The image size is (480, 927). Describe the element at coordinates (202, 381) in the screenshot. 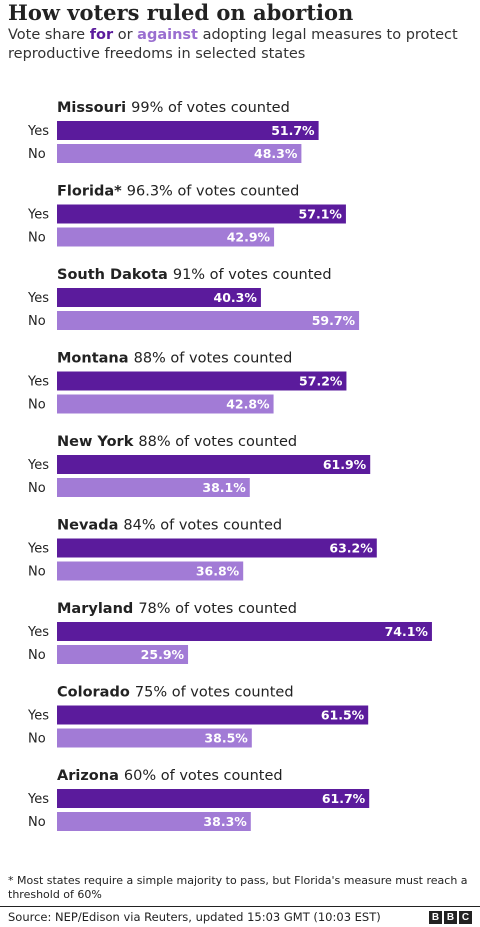

I see `bar-yes-montana` at that location.